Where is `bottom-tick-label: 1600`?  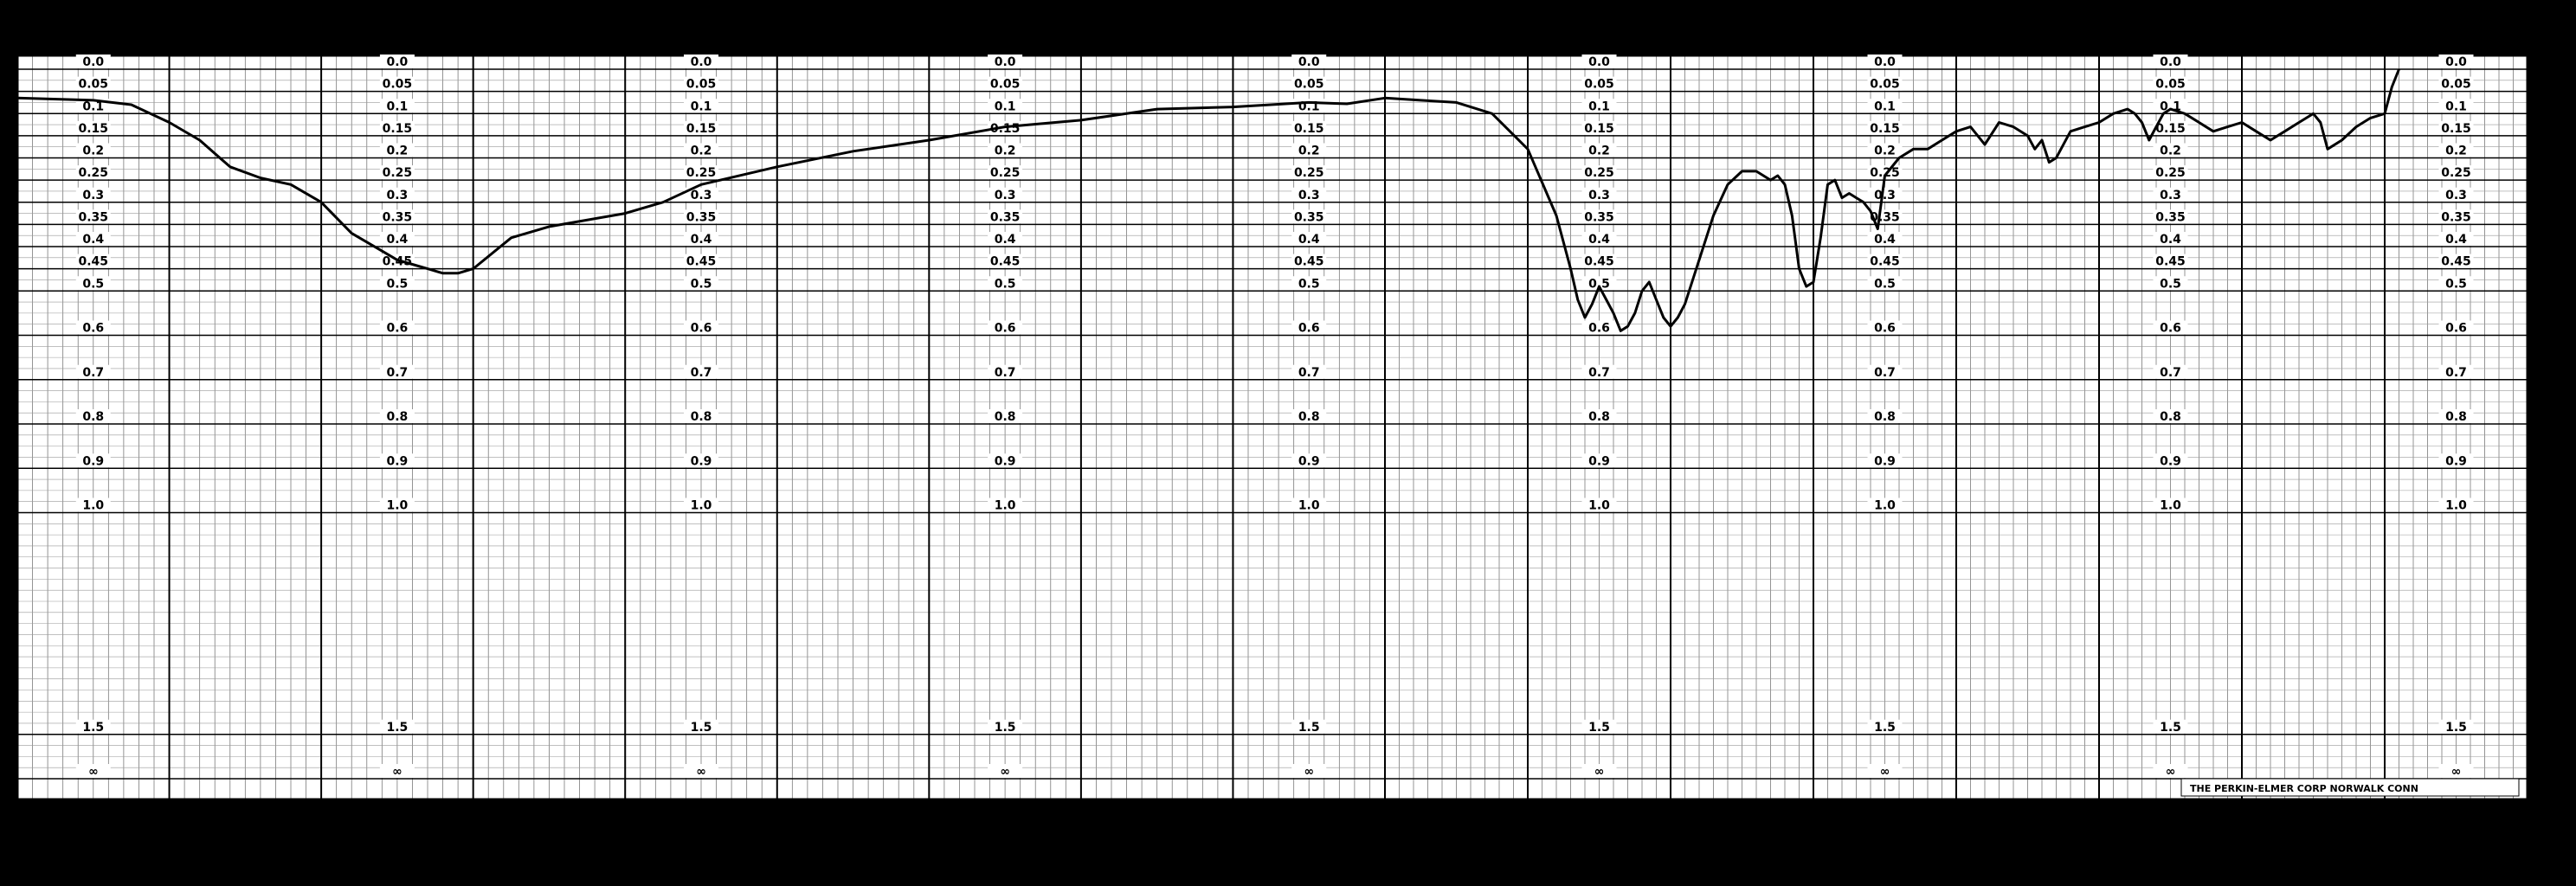
bottom-tick-label: 1600 is located at coordinates (1671, 810).